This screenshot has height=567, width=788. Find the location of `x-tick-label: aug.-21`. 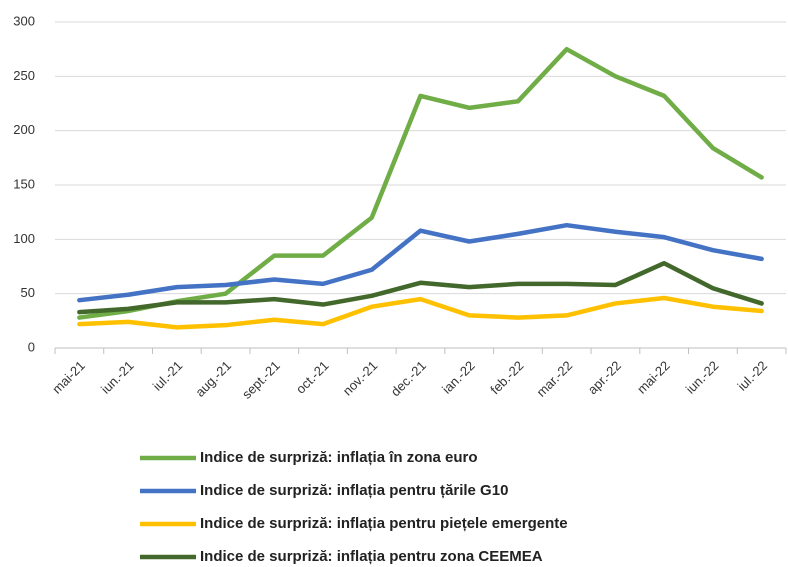

x-tick-label: aug.-21 is located at coordinates (213, 379).